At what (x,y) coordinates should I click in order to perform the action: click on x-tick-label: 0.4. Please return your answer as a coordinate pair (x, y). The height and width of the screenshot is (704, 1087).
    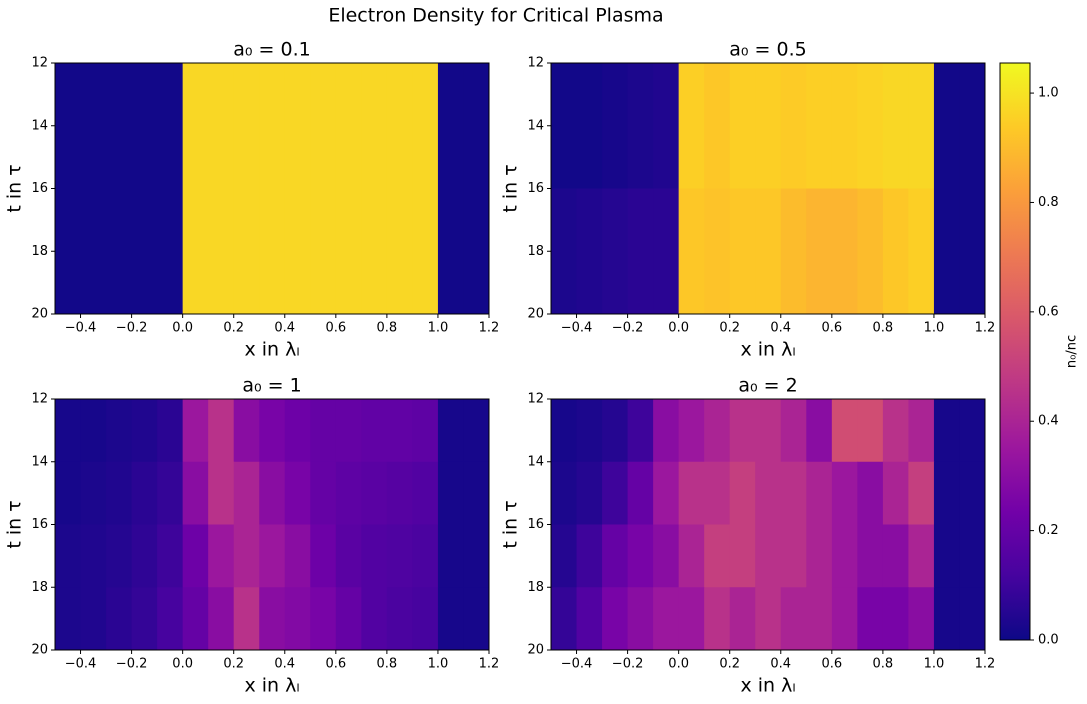
    Looking at the image, I should click on (780, 664).